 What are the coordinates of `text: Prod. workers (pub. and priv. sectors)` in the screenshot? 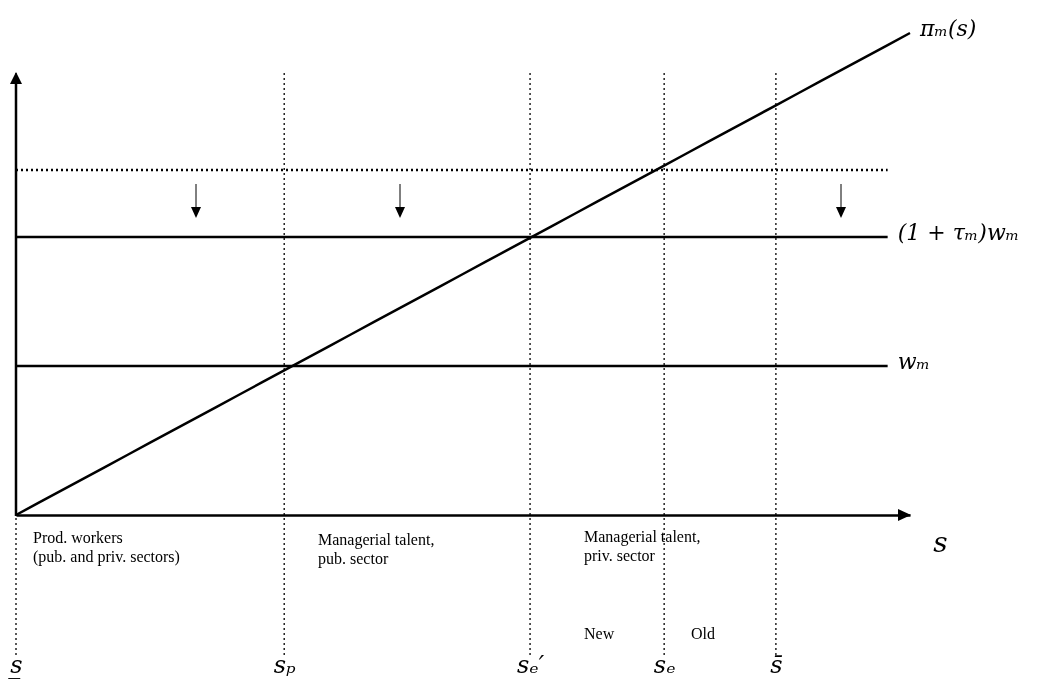 It's located at (106, 547).